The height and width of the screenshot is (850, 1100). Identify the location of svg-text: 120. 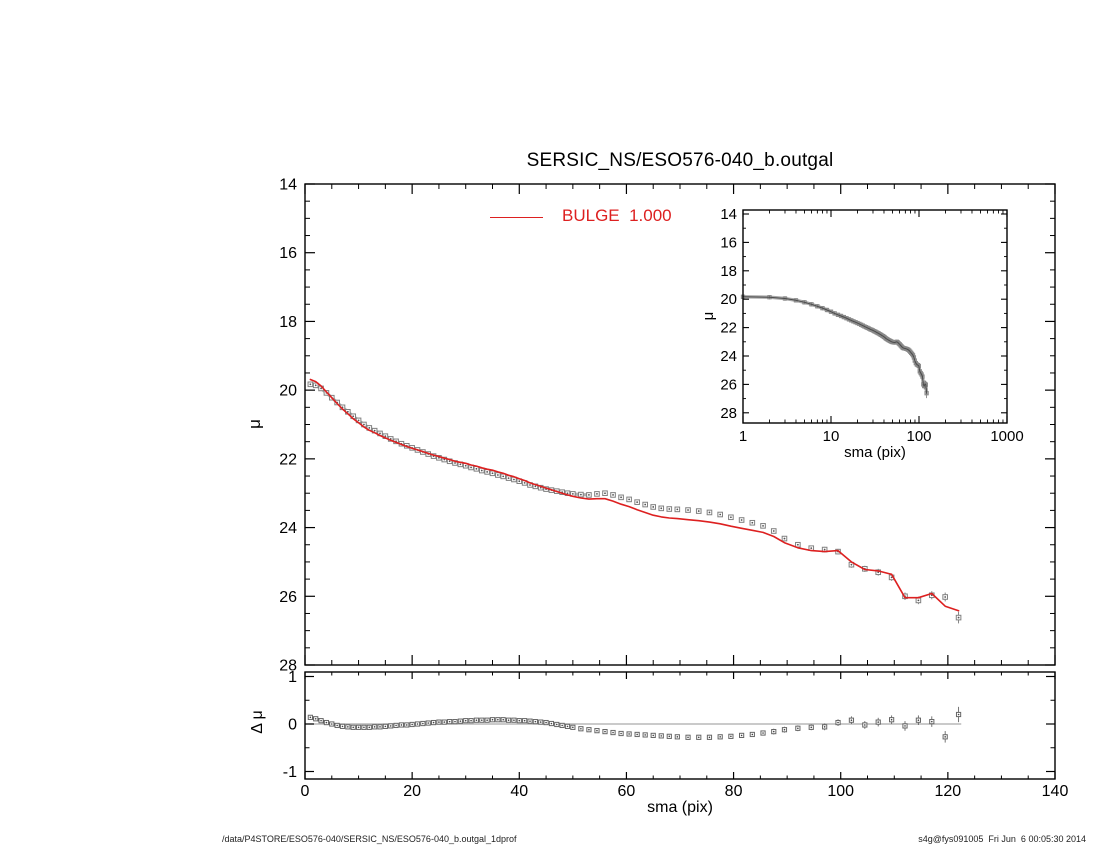
(948, 791).